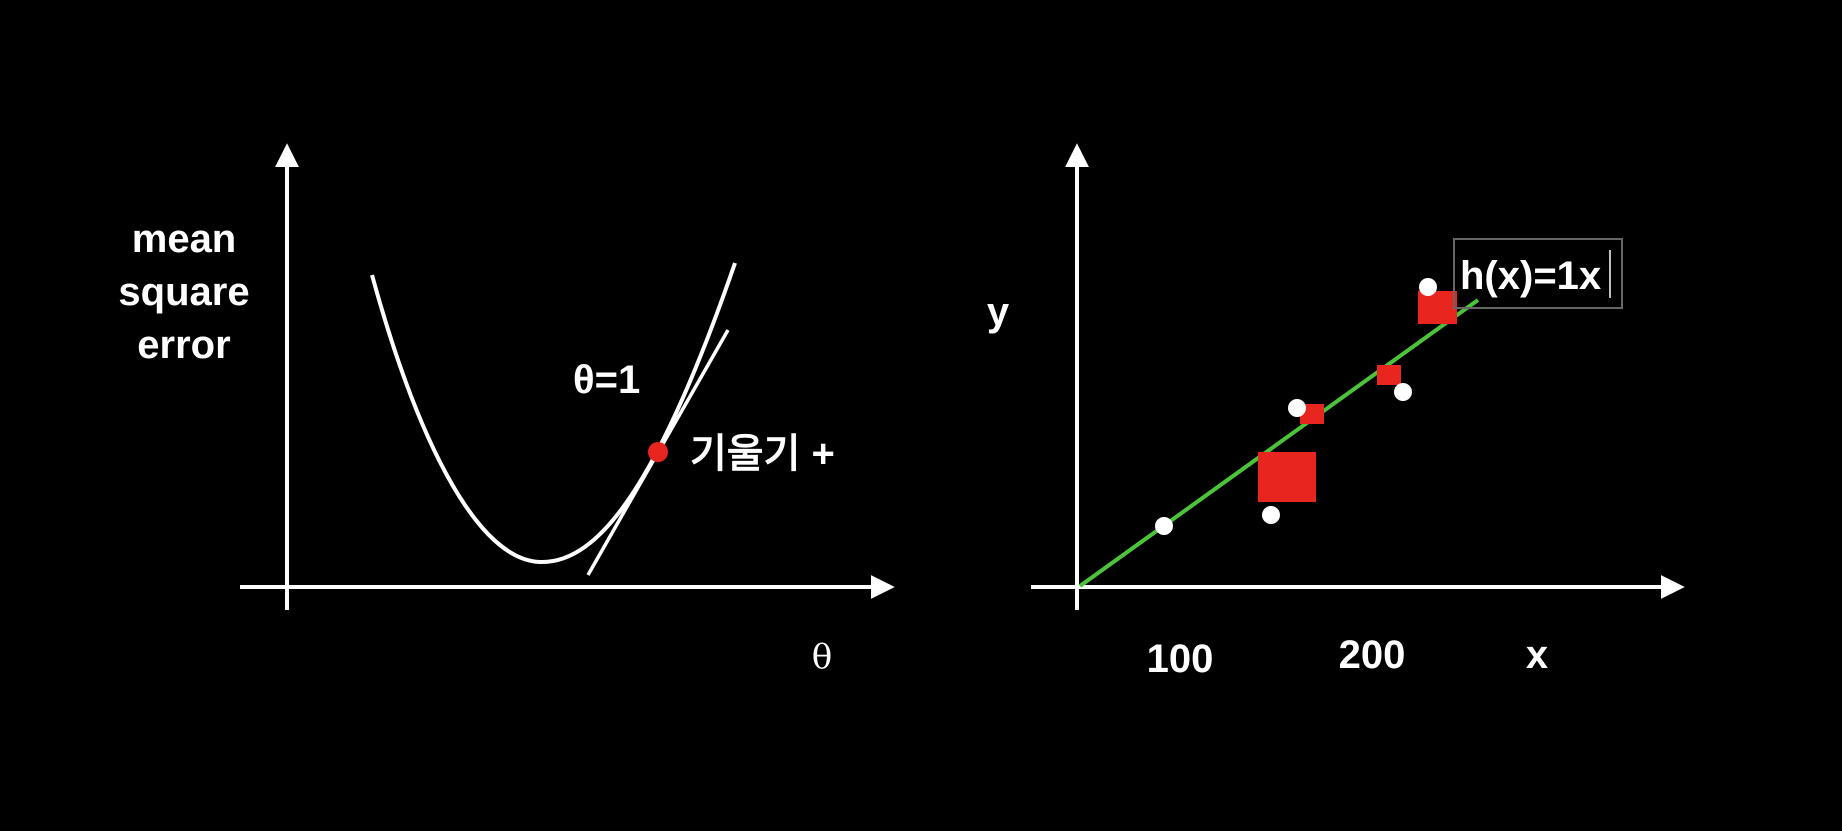  Describe the element at coordinates (183, 345) in the screenshot. I see `cost-axis-label-line3: error` at that location.